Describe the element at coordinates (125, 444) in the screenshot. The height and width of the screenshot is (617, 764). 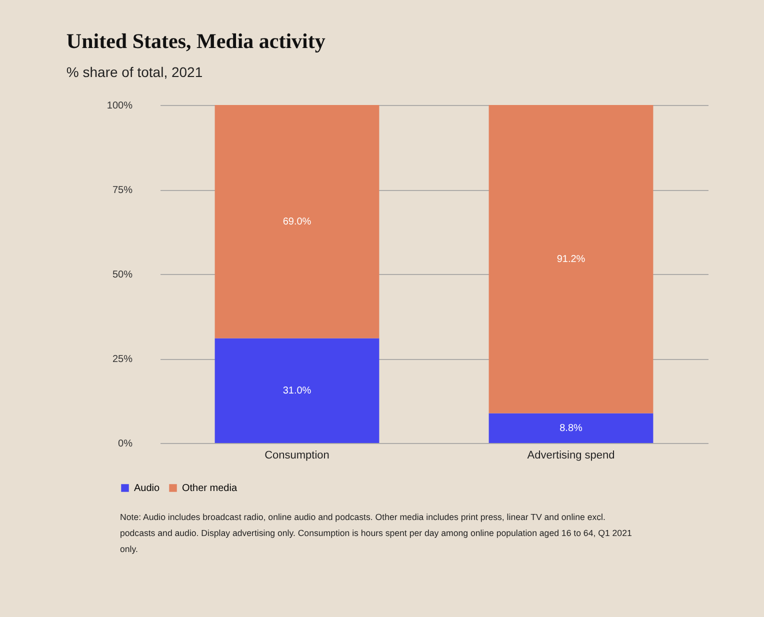
I see `y-tick-label: 0%` at that location.